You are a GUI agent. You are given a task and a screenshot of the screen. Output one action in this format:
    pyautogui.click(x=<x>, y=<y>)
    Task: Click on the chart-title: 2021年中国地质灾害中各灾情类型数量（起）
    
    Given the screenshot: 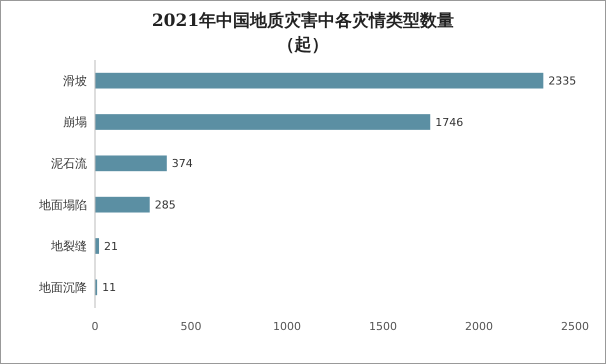 What is the action you would take?
    pyautogui.click(x=303, y=33)
    